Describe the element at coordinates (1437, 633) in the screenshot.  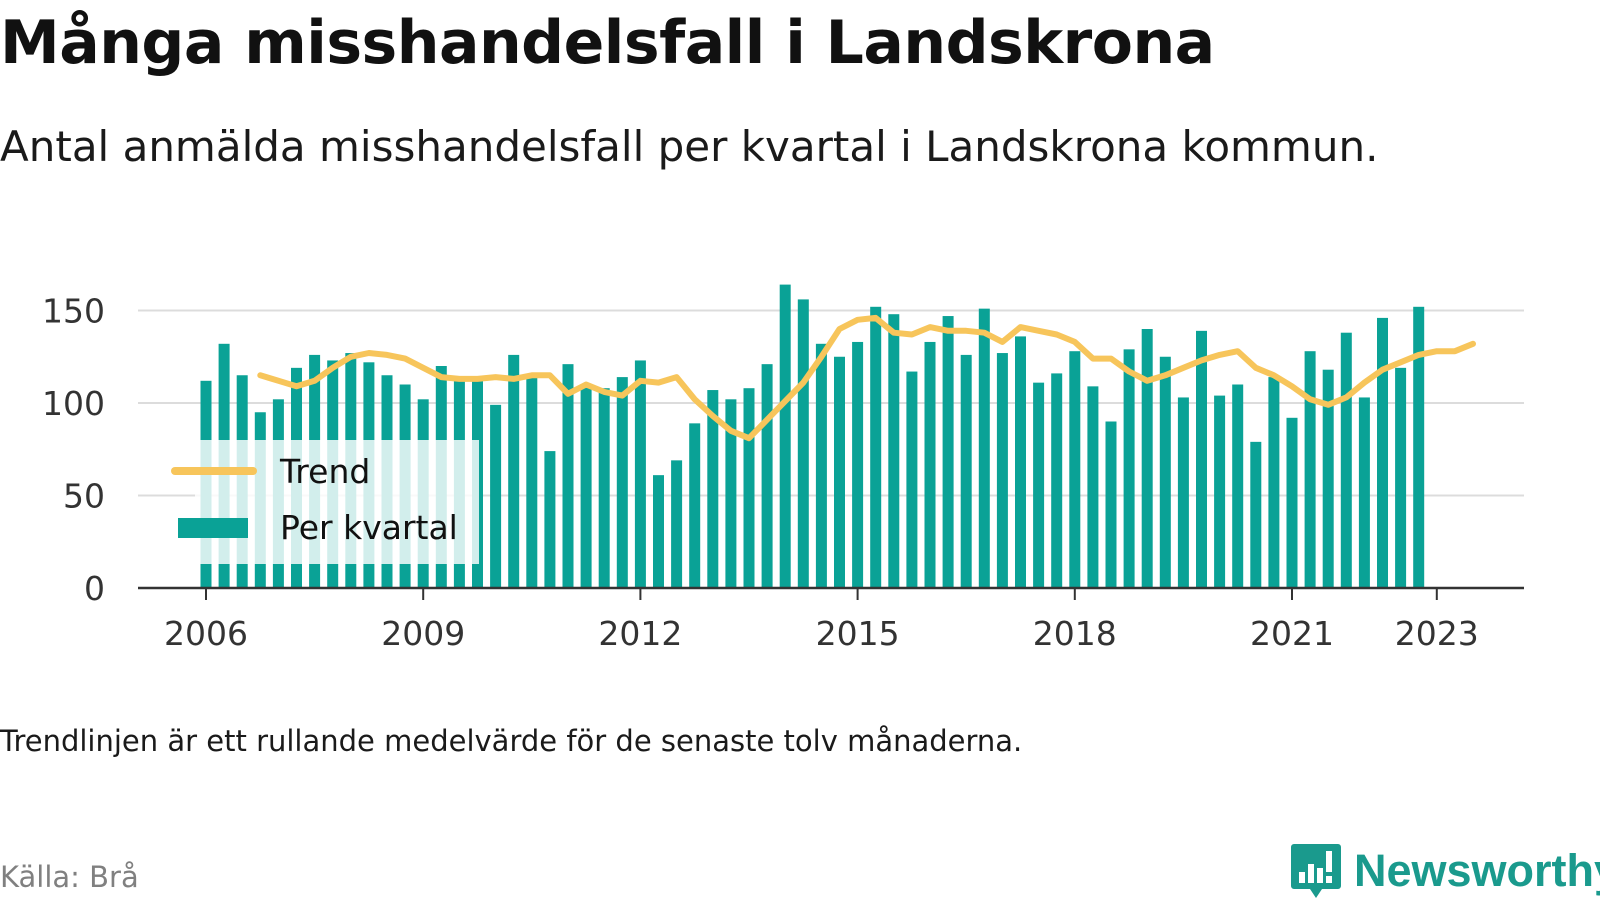
I see `x-tick-label: 2023` at that location.